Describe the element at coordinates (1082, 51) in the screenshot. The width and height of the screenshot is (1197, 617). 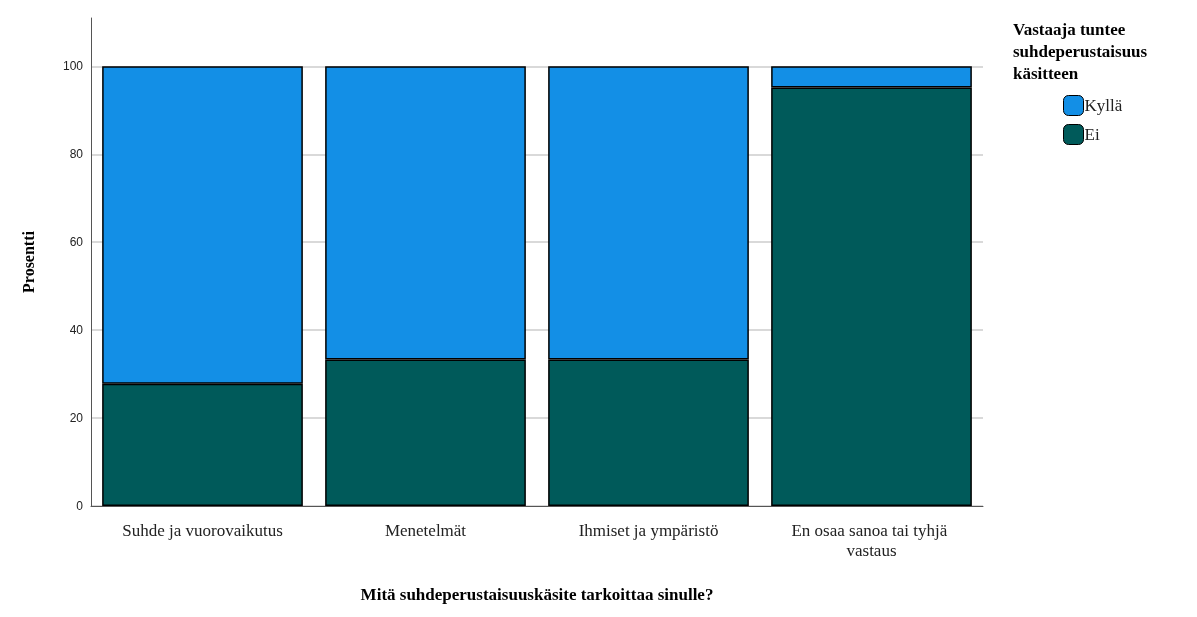
I see `legend-title: Vastaaja tuntee suhdeperustaisuus käsitteen` at that location.